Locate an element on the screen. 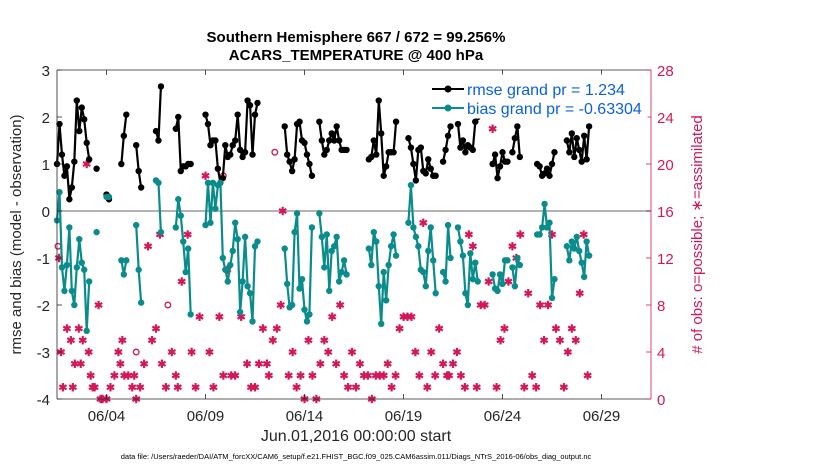 The height and width of the screenshot is (475, 830). obs-possible-marker is located at coordinates (275, 152).